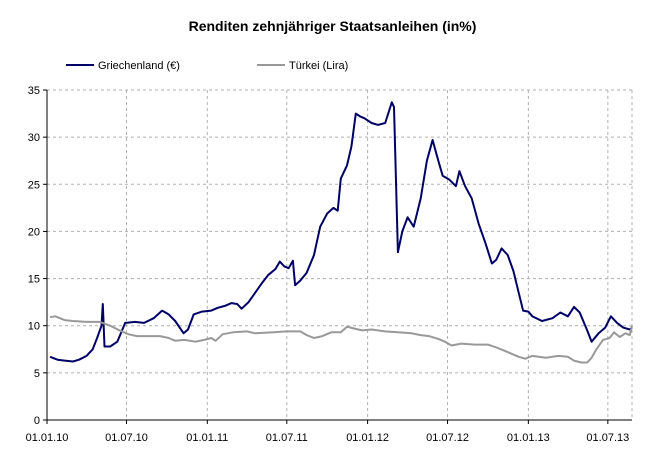 This screenshot has height=456, width=665. Describe the element at coordinates (367, 438) in the screenshot. I see `x-tick-label: 01.01.12` at that location.